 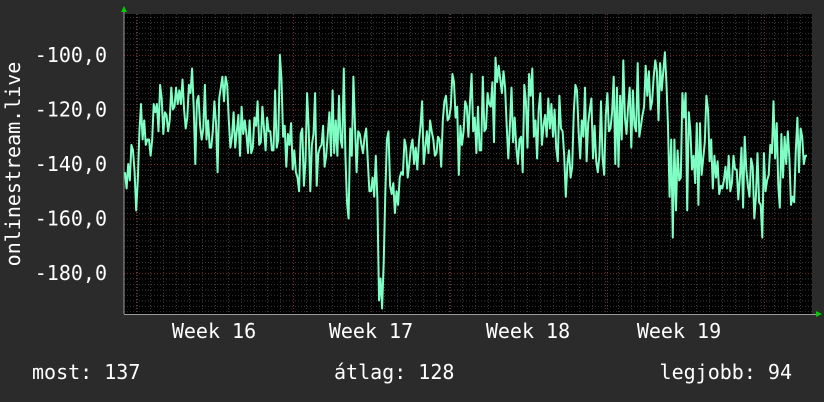 I want to click on y-tick-label: -120,0, so click(x=71, y=109).